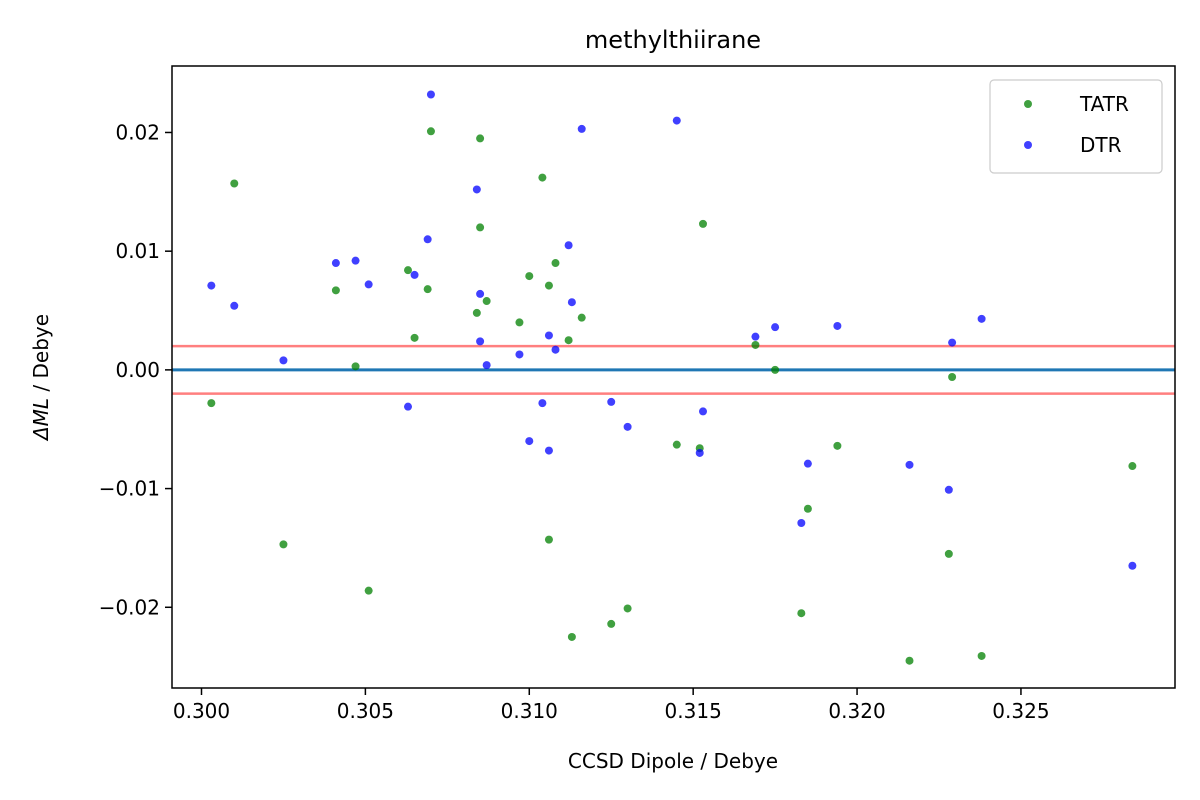 The height and width of the screenshot is (800, 1200). Describe the element at coordinates (673, 761) in the screenshot. I see `x-axis-label: CCSD Dipole / Debye` at that location.